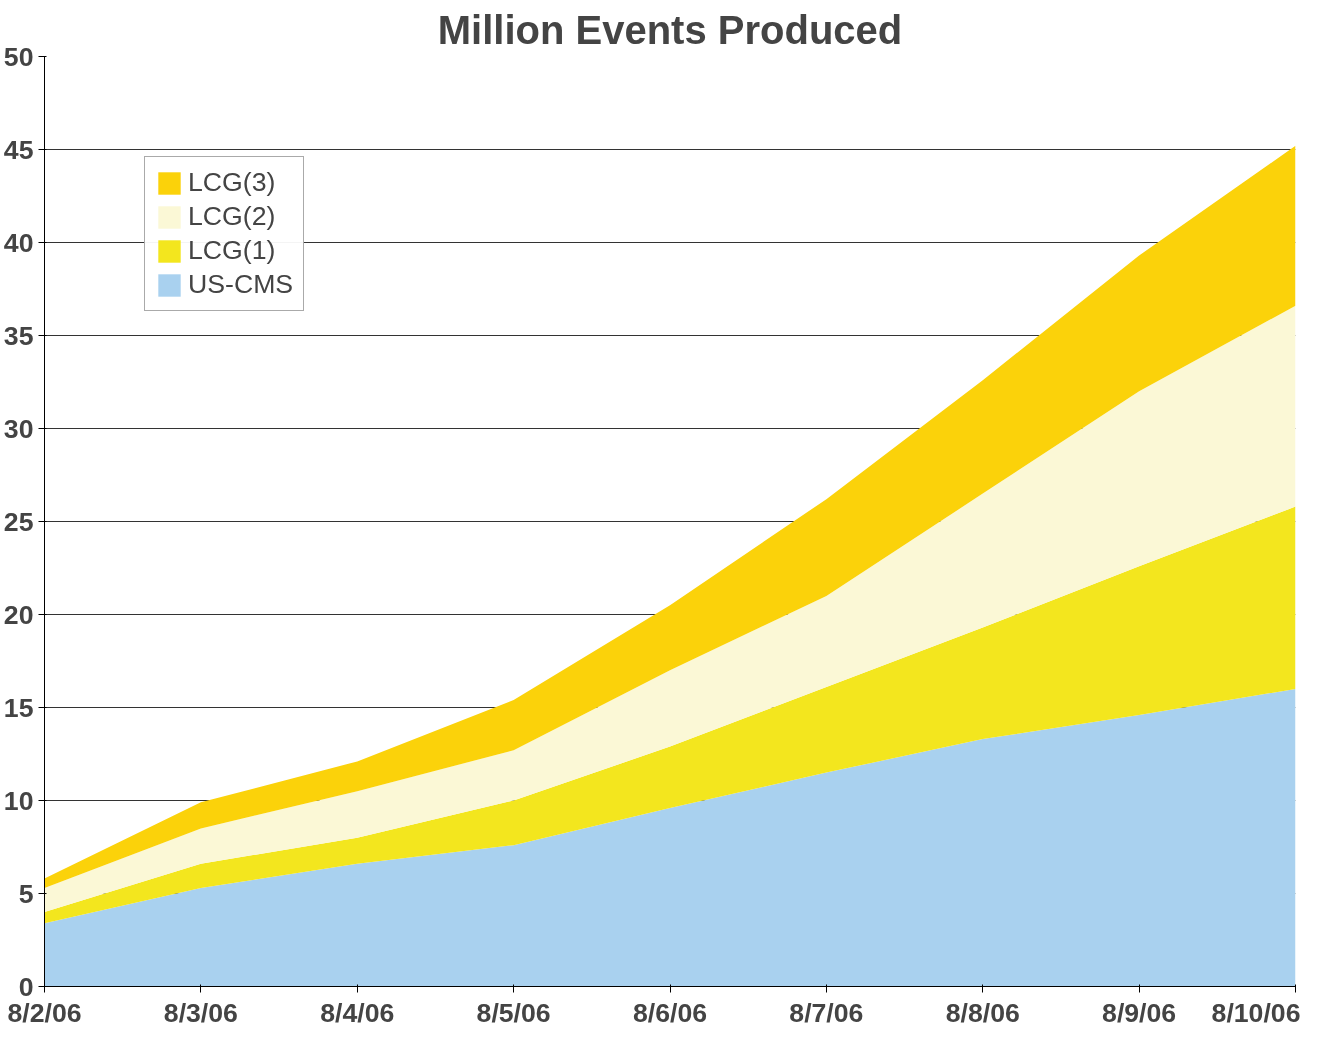  I want to click on chart-title: Million Events Produced, so click(670, 29).